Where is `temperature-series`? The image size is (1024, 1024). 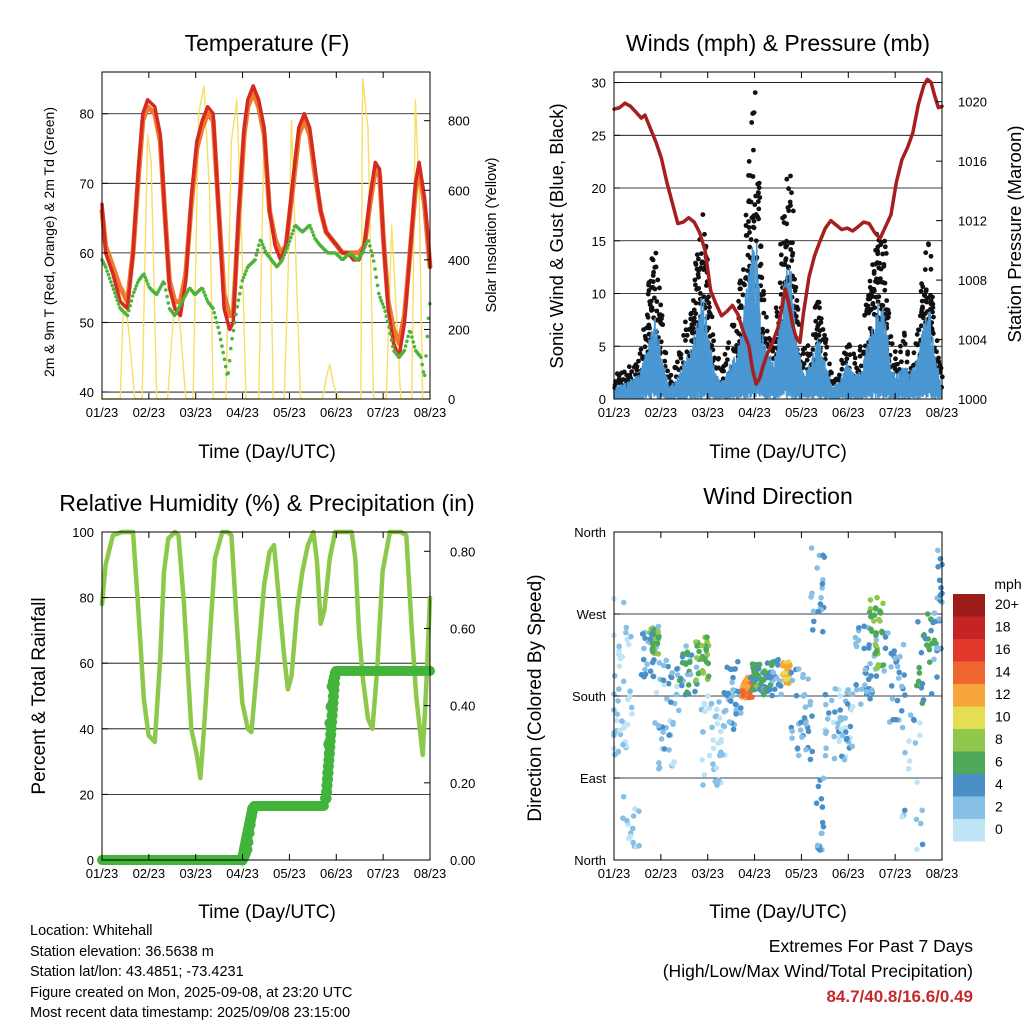
temperature-series is located at coordinates (266, 239).